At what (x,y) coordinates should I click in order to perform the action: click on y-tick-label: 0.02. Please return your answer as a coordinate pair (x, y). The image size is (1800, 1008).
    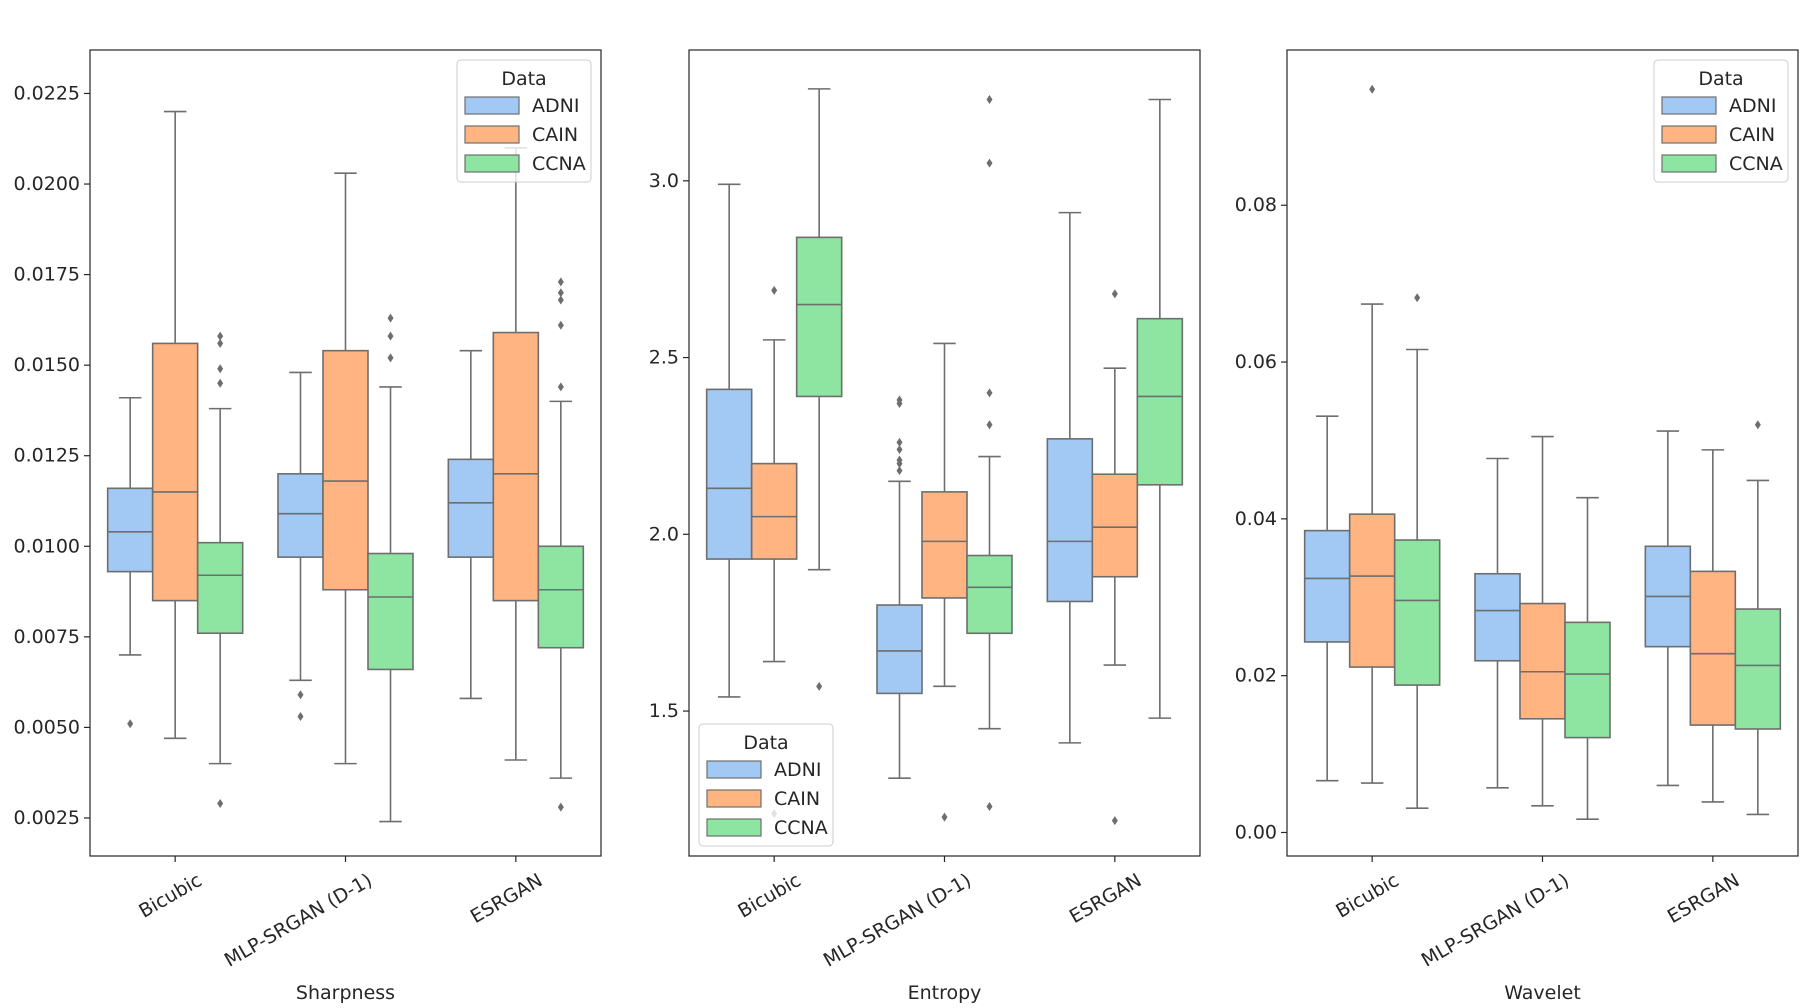
    Looking at the image, I should click on (1256, 676).